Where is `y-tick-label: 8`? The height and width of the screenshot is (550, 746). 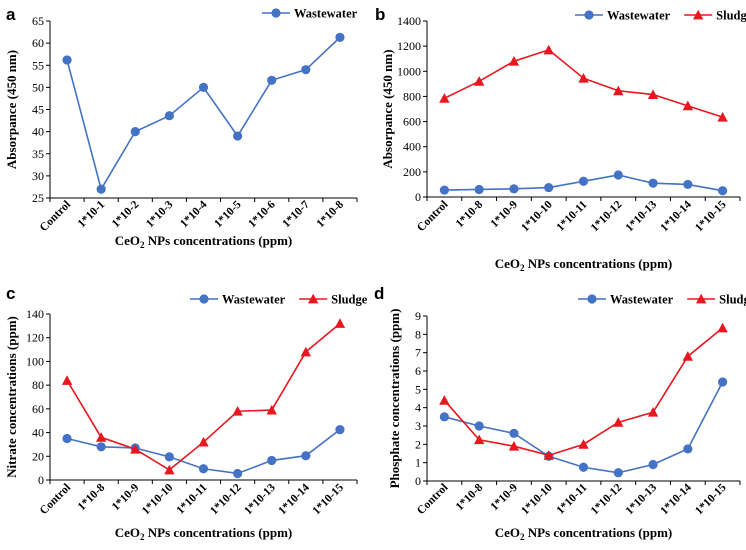
y-tick-label: 8 is located at coordinates (418, 334).